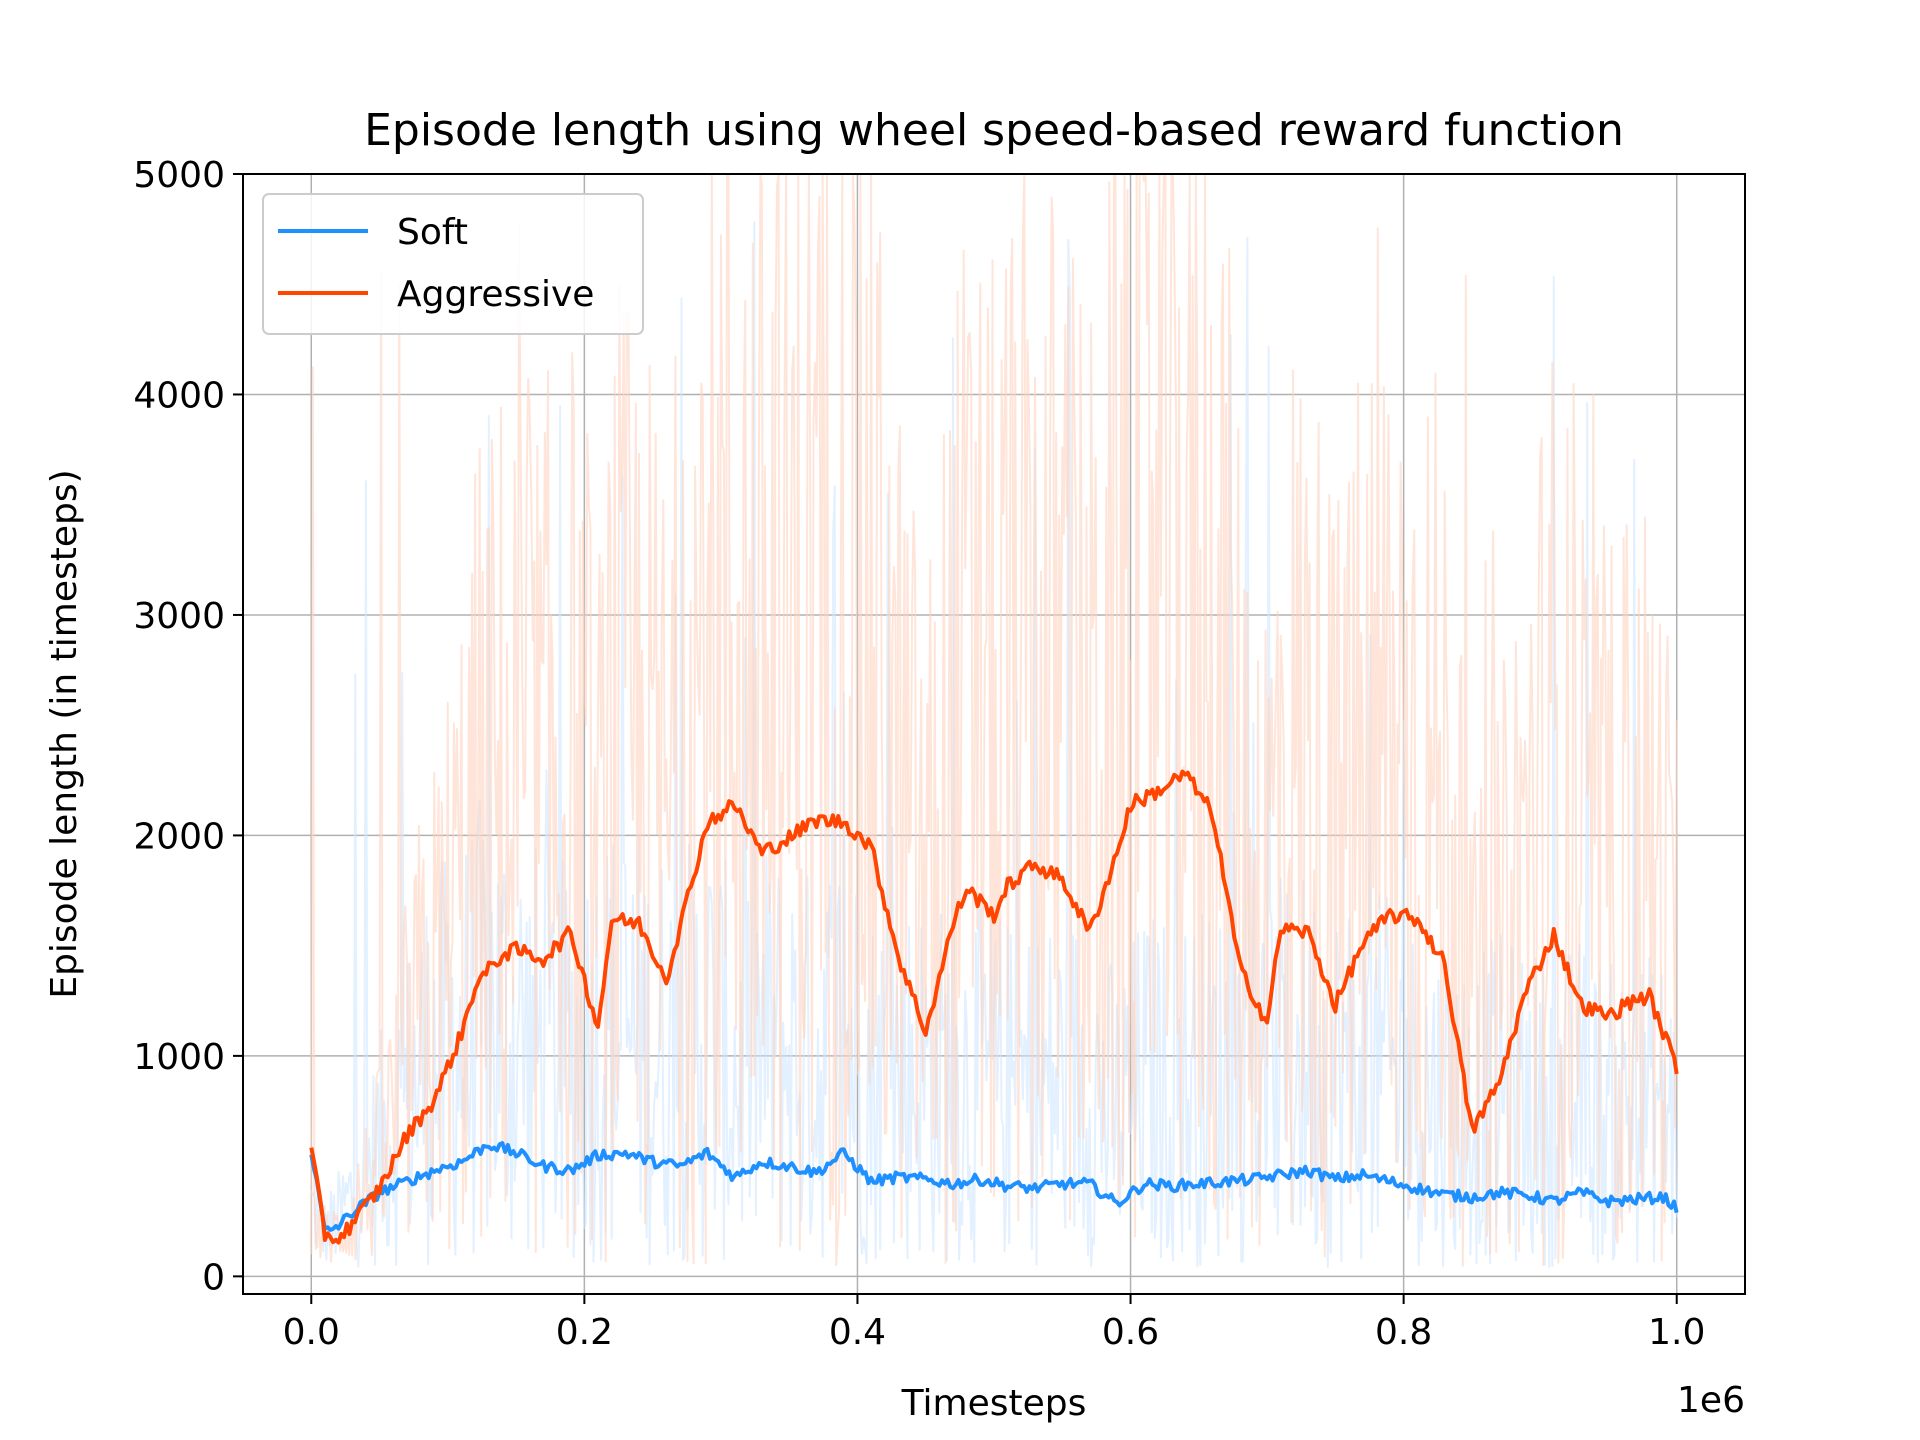 The width and height of the screenshot is (1920, 1440). What do you see at coordinates (1676, 1332) in the screenshot?
I see `x-tick-label: 1.0` at bounding box center [1676, 1332].